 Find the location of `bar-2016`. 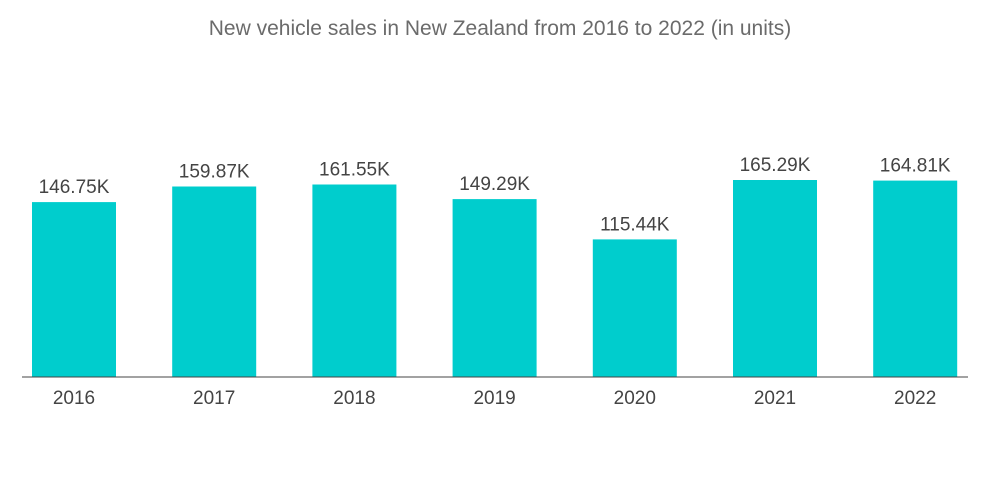

bar-2016 is located at coordinates (74, 289).